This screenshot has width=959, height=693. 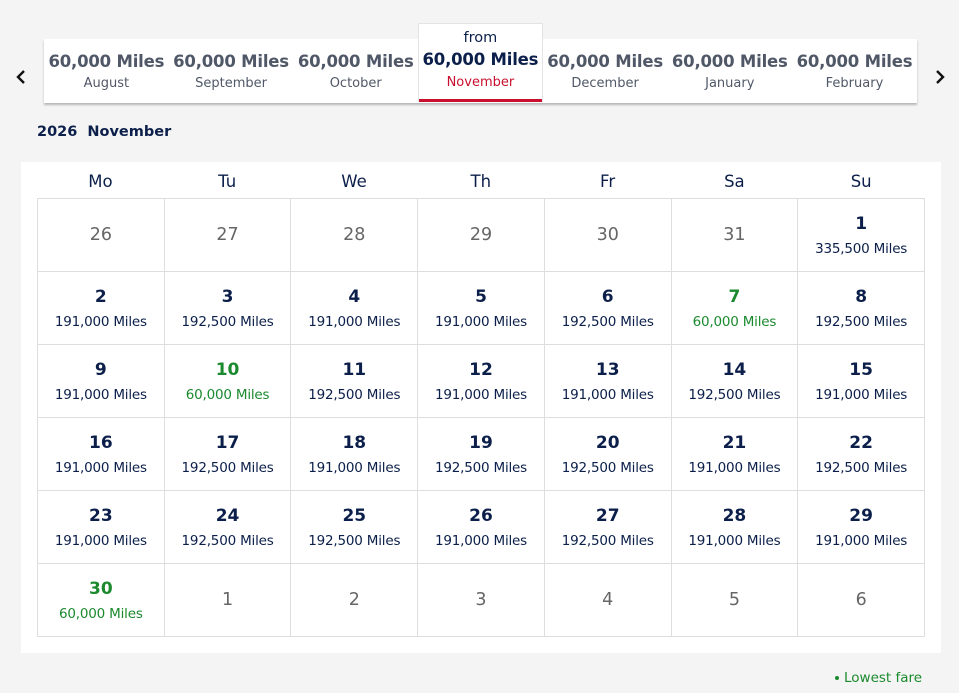 I want to click on day-number: 11, so click(x=354, y=369).